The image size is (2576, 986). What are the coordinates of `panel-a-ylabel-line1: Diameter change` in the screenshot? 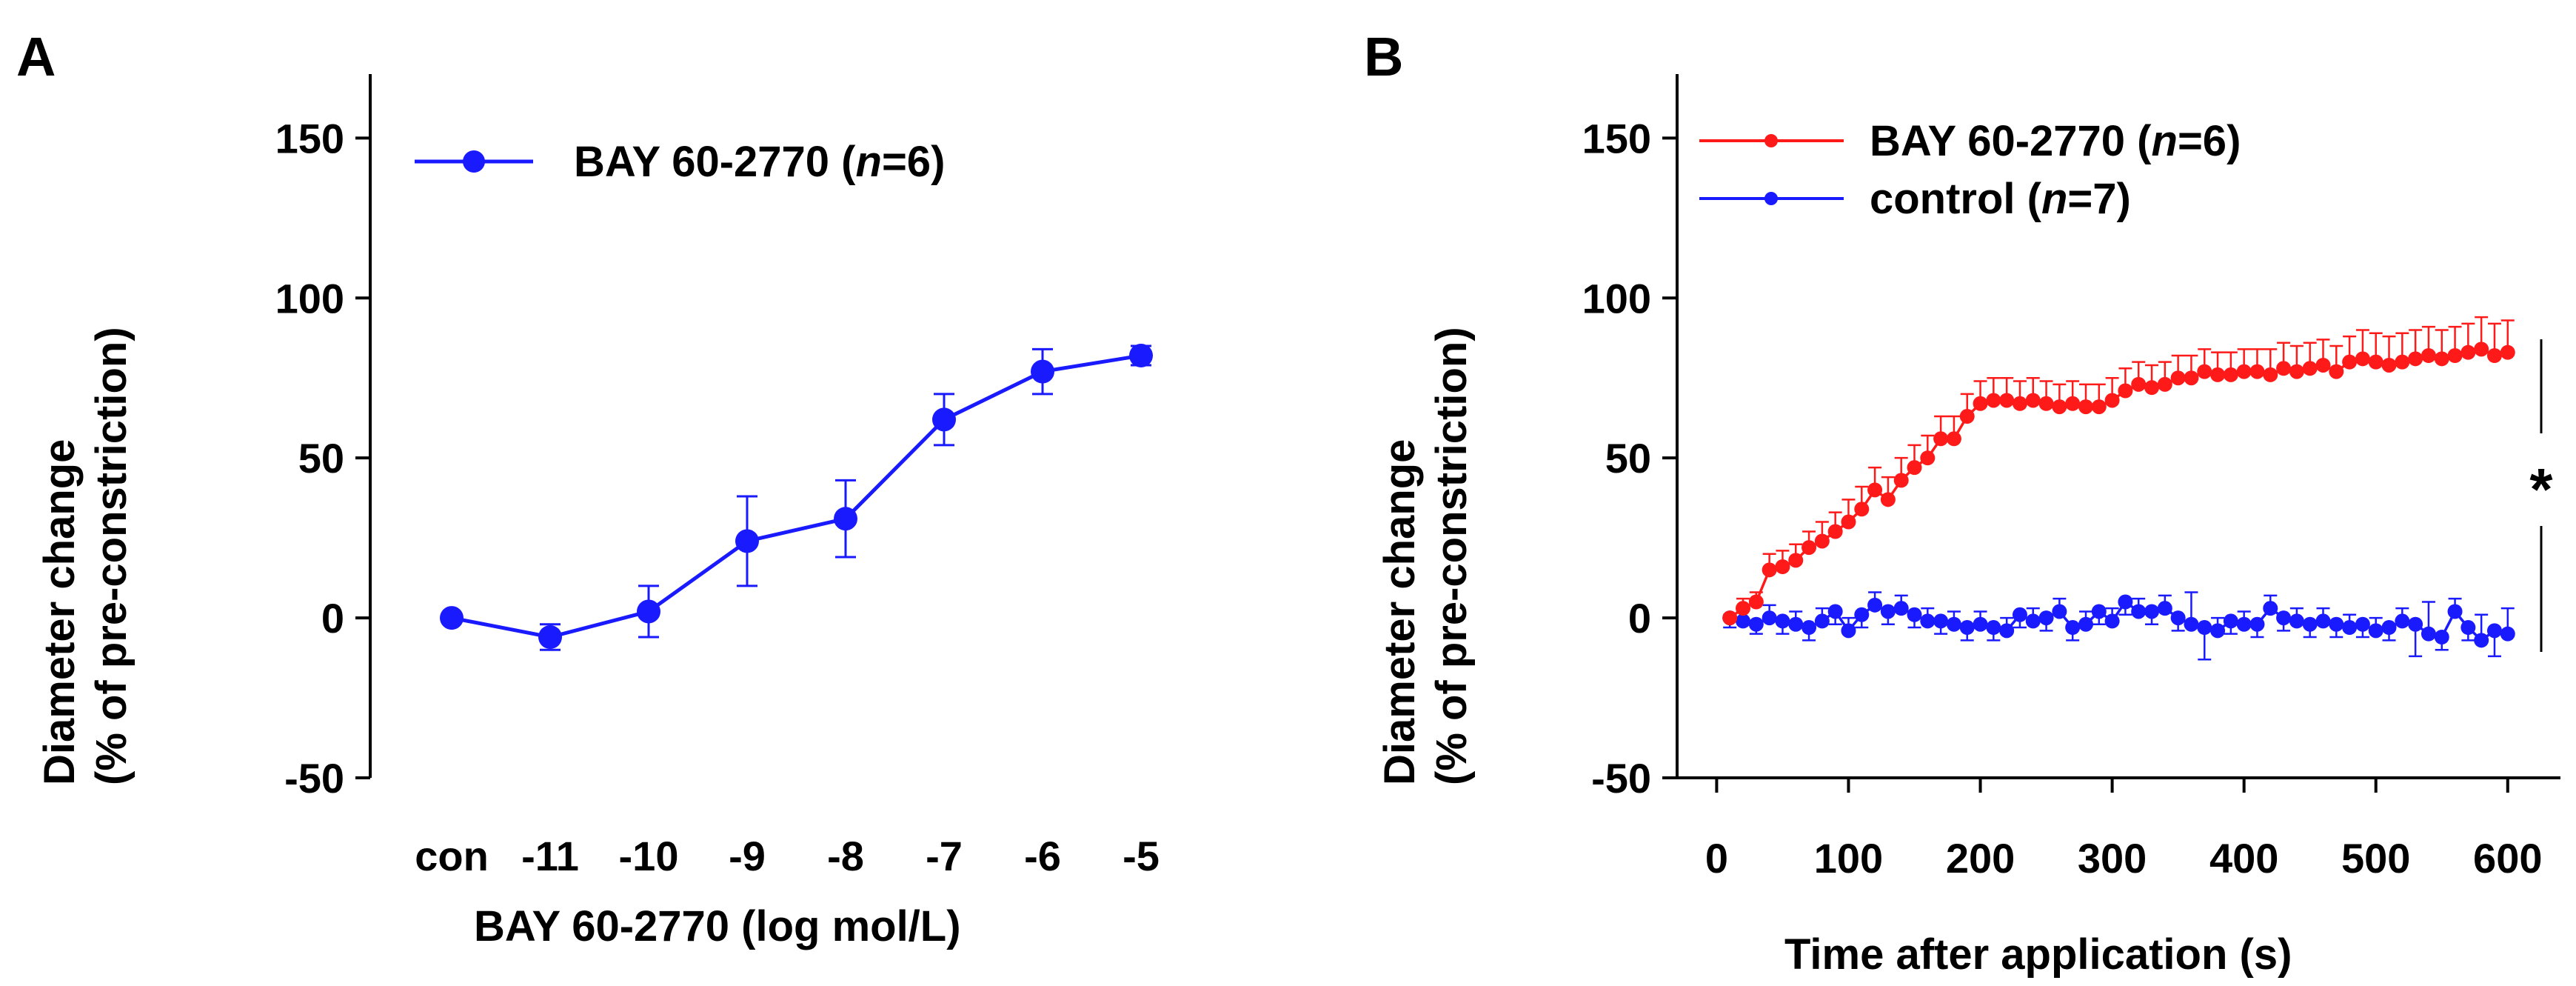 It's located at (60, 612).